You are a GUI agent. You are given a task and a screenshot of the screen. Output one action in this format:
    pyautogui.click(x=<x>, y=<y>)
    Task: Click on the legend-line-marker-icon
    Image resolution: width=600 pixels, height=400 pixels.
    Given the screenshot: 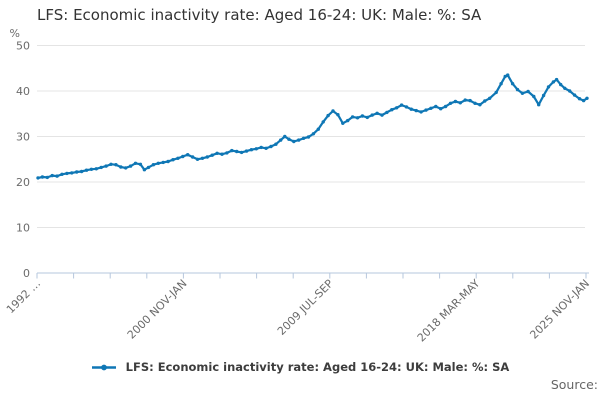 What is the action you would take?
    pyautogui.click(x=103, y=367)
    